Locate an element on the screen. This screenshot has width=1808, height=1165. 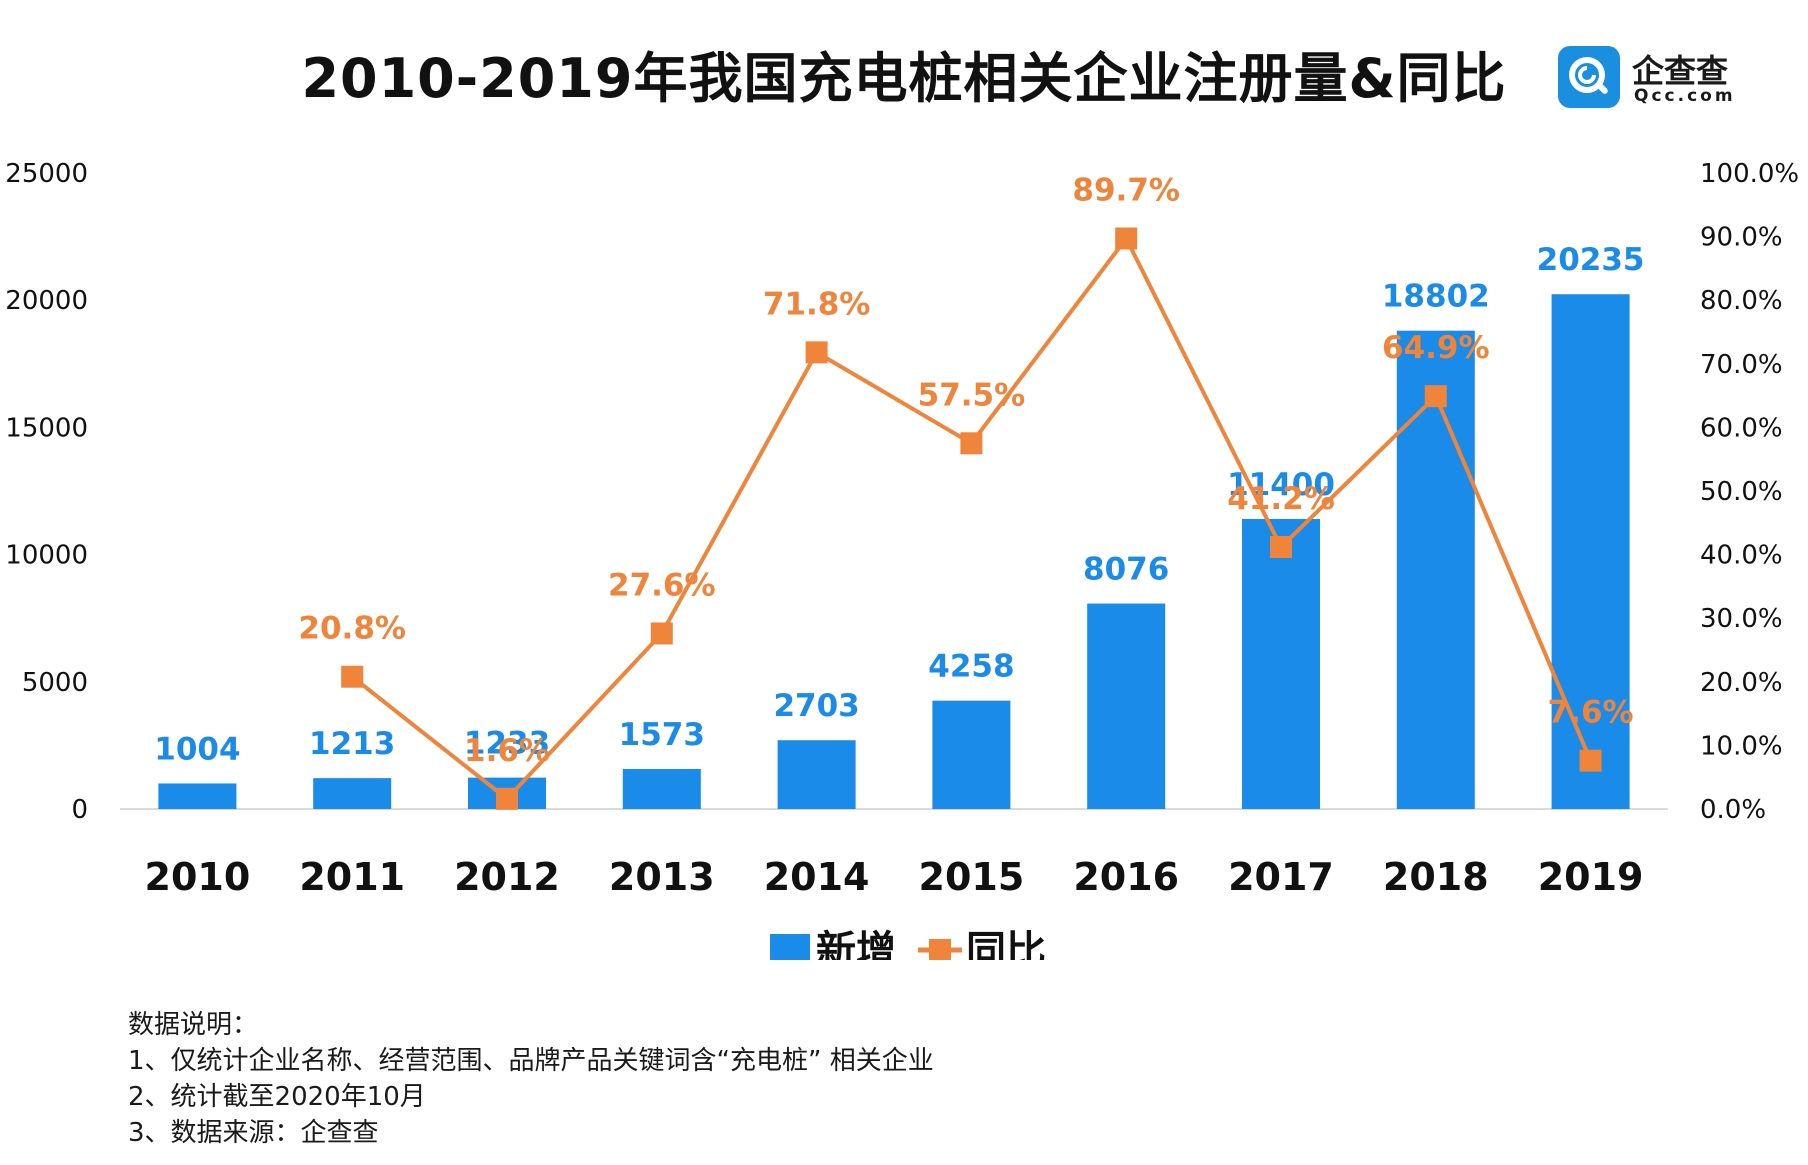
y-right-tick-label: 90.0% is located at coordinates (1741, 238).